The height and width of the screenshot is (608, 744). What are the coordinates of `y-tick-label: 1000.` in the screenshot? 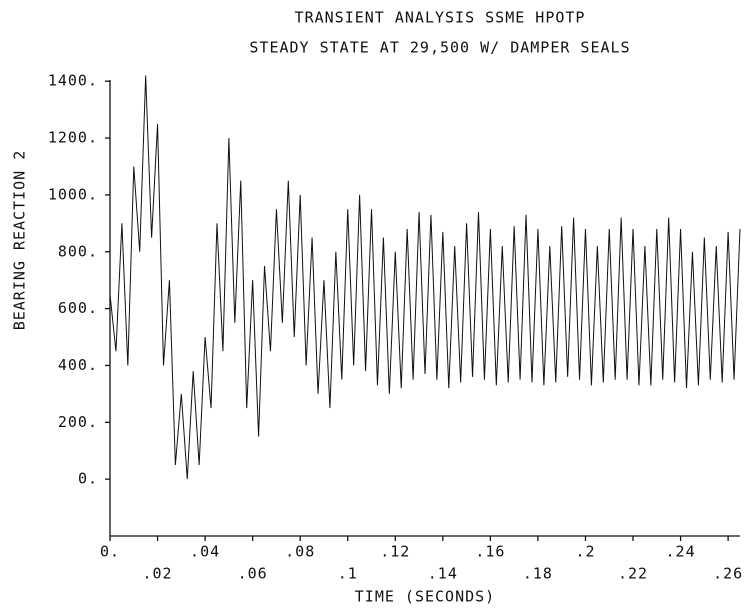 It's located at (73, 194).